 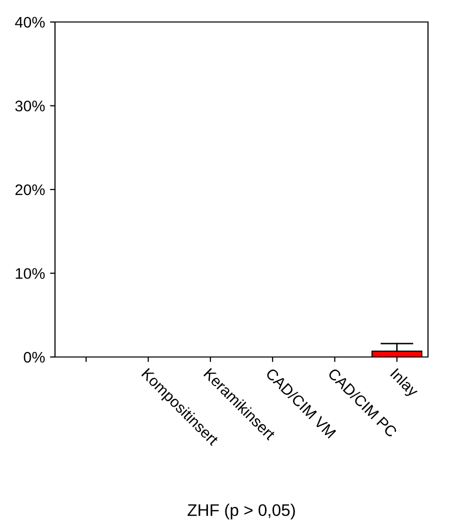 I want to click on y-tick-label: 20%, so click(x=30, y=190).